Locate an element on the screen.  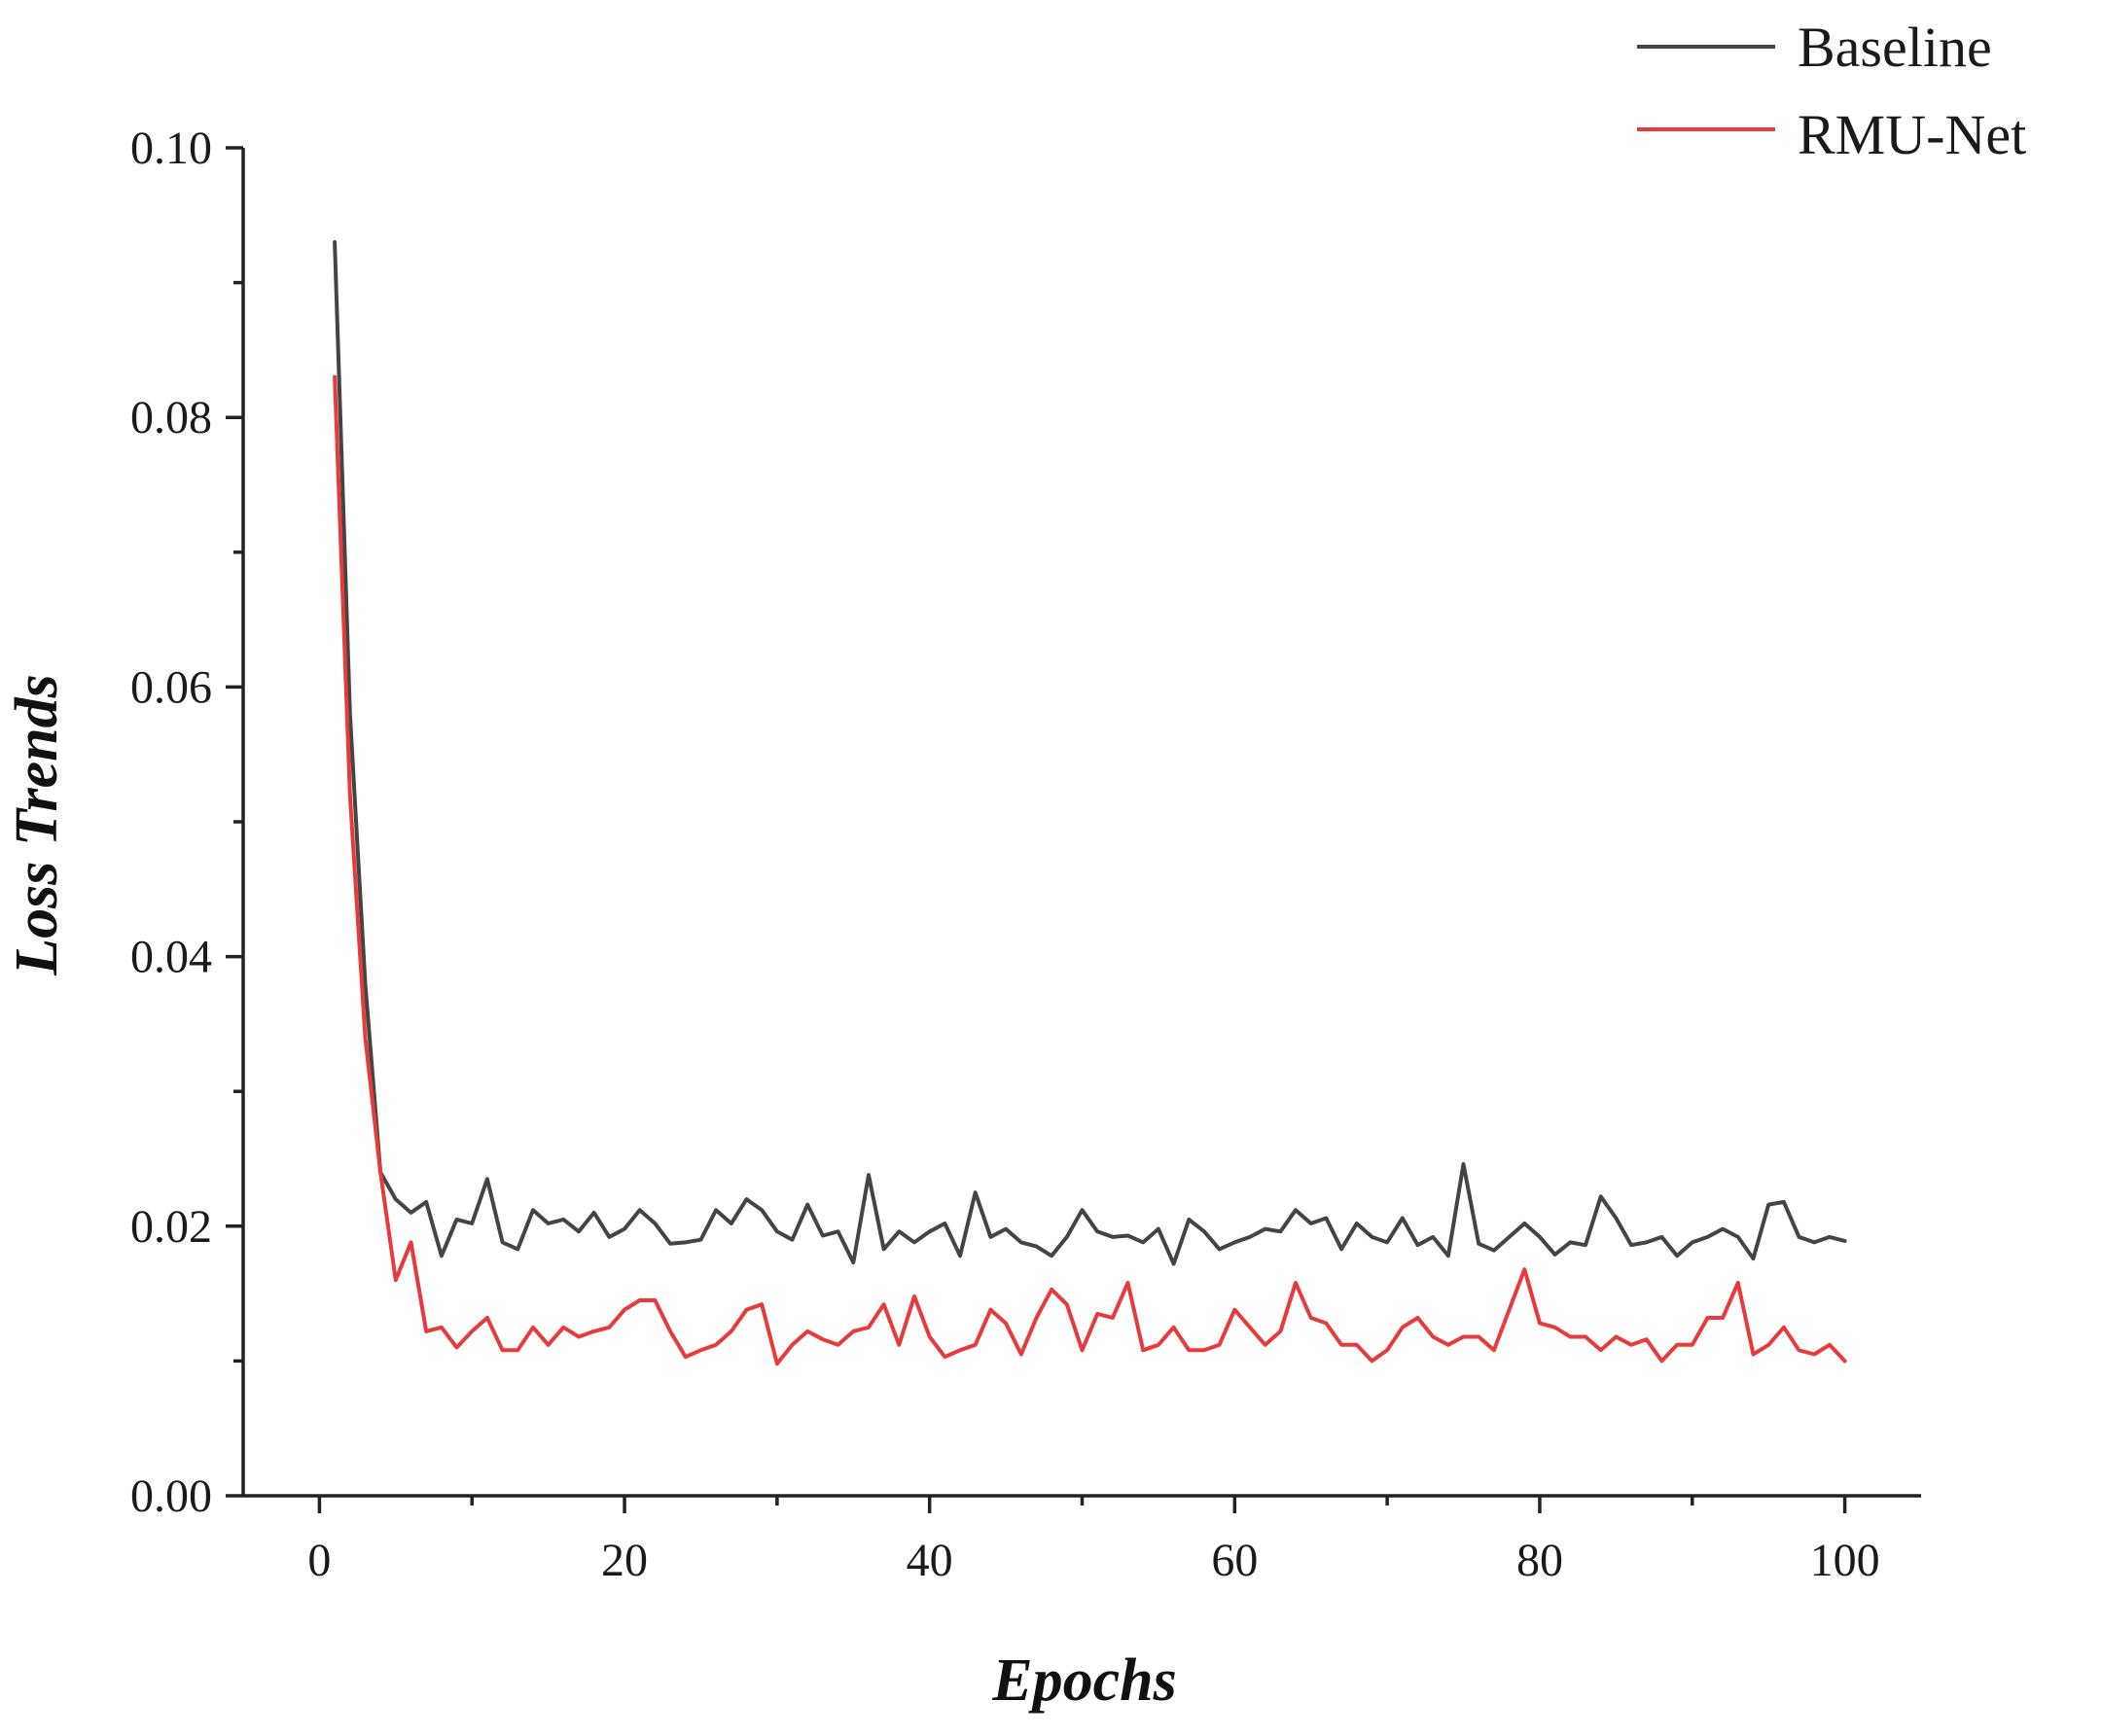
x-axis-title: Epochs is located at coordinates (1083, 1680).